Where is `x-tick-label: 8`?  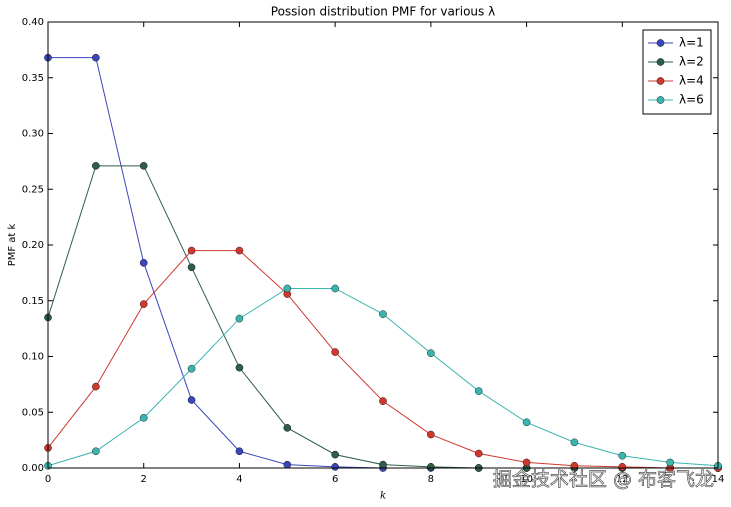 x-tick-label: 8 is located at coordinates (431, 479).